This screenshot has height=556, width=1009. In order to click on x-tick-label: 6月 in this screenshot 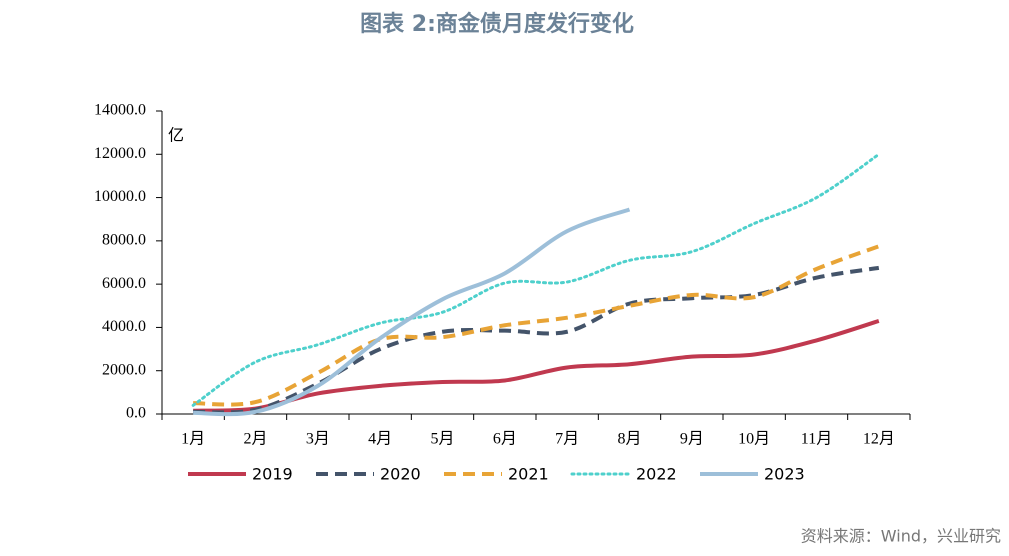, I will do `click(505, 439)`.